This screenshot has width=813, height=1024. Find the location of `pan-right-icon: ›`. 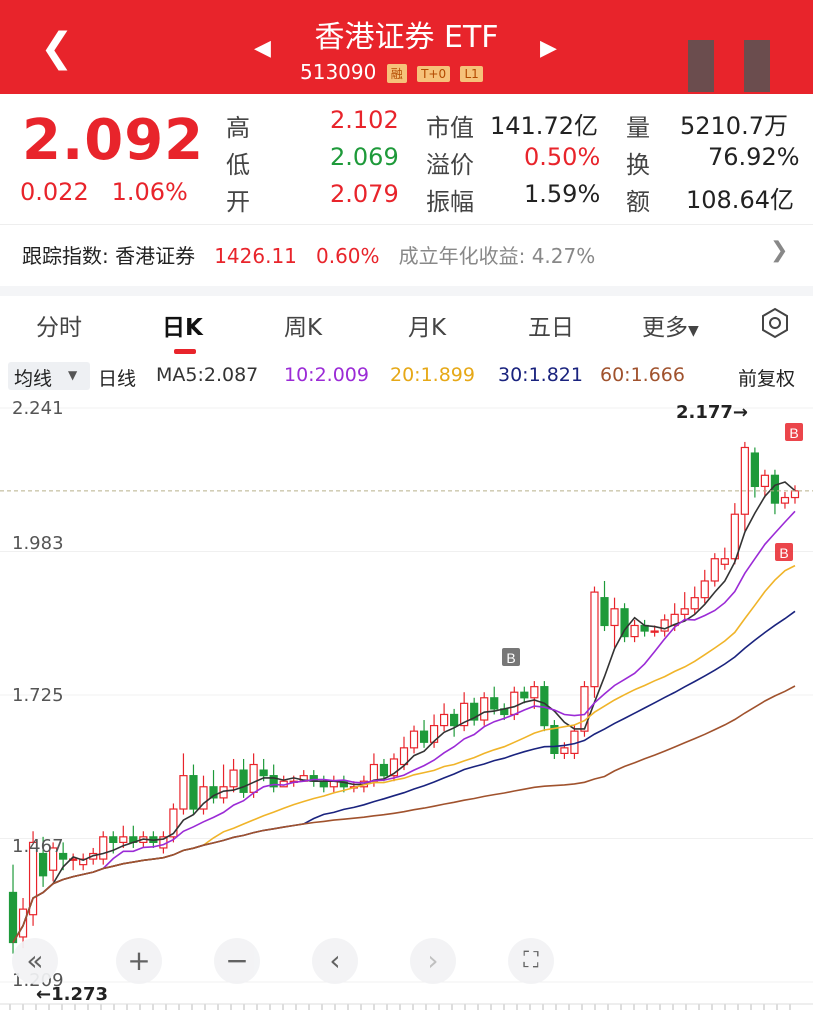

pan-right-icon: › is located at coordinates (433, 961).